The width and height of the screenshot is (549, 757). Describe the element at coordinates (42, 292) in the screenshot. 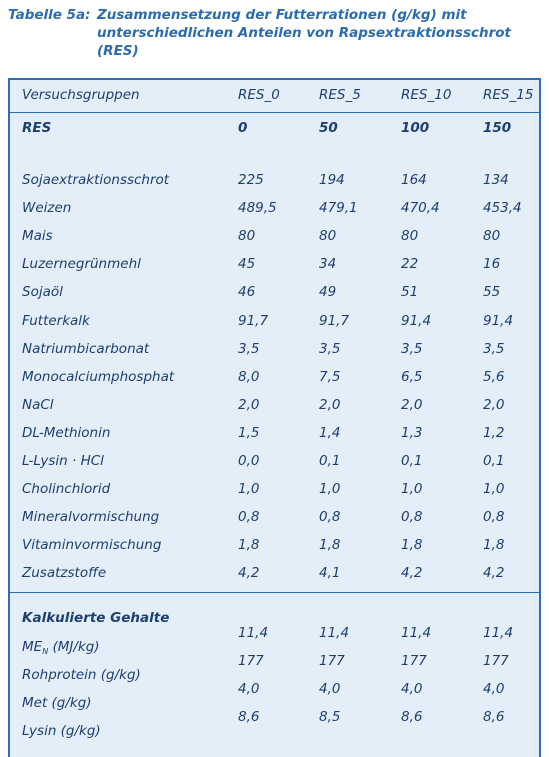

I see `ingredient-label: Sojaöl` at that location.